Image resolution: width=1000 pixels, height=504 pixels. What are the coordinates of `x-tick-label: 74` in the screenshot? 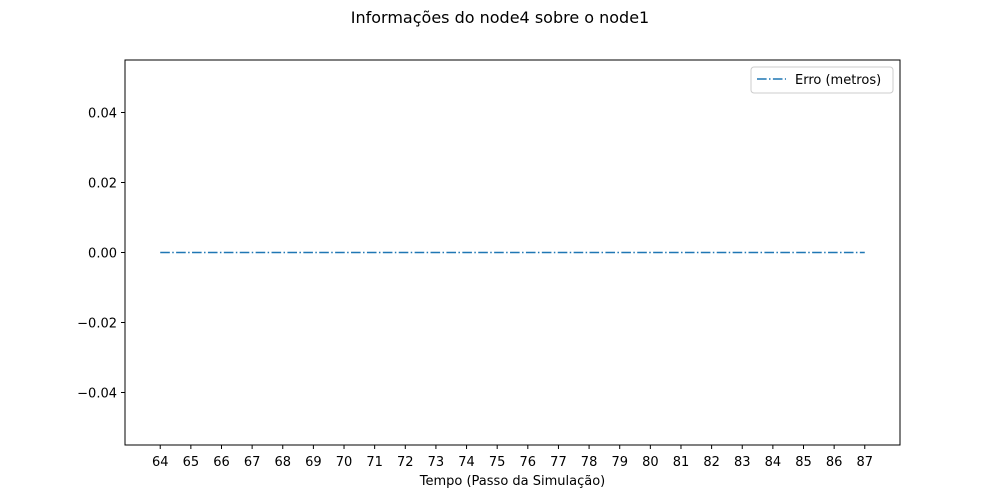 It's located at (466, 462).